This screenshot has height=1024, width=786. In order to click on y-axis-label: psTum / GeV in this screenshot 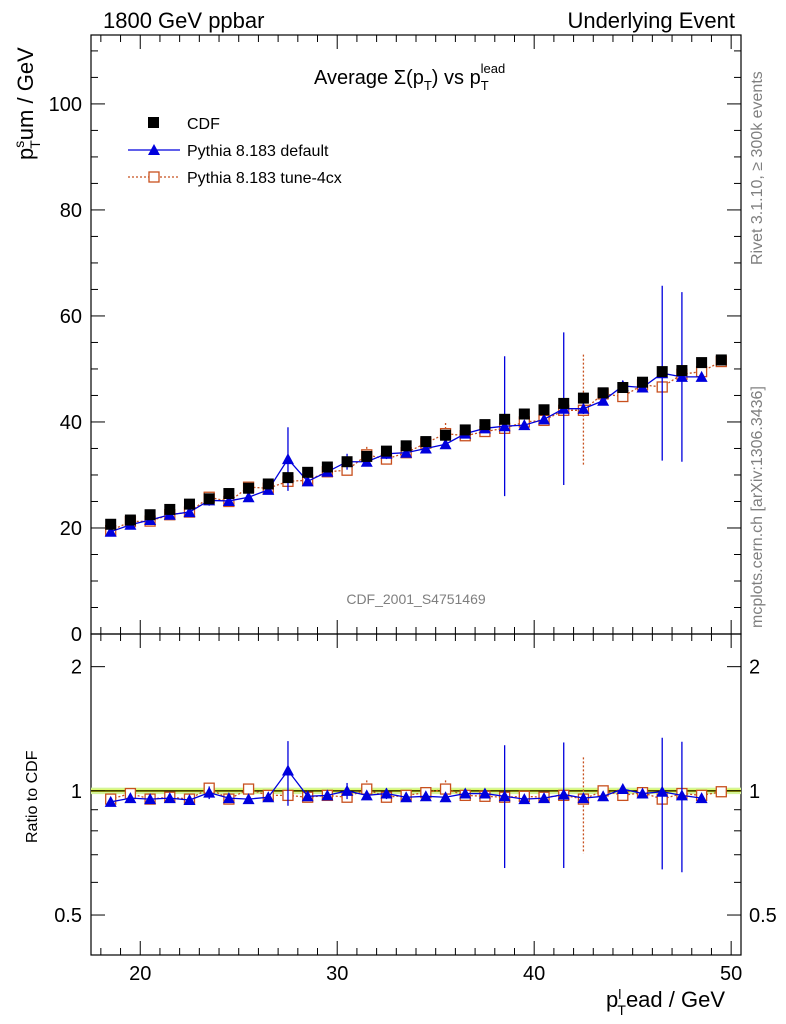, I will do `click(27, 103)`.